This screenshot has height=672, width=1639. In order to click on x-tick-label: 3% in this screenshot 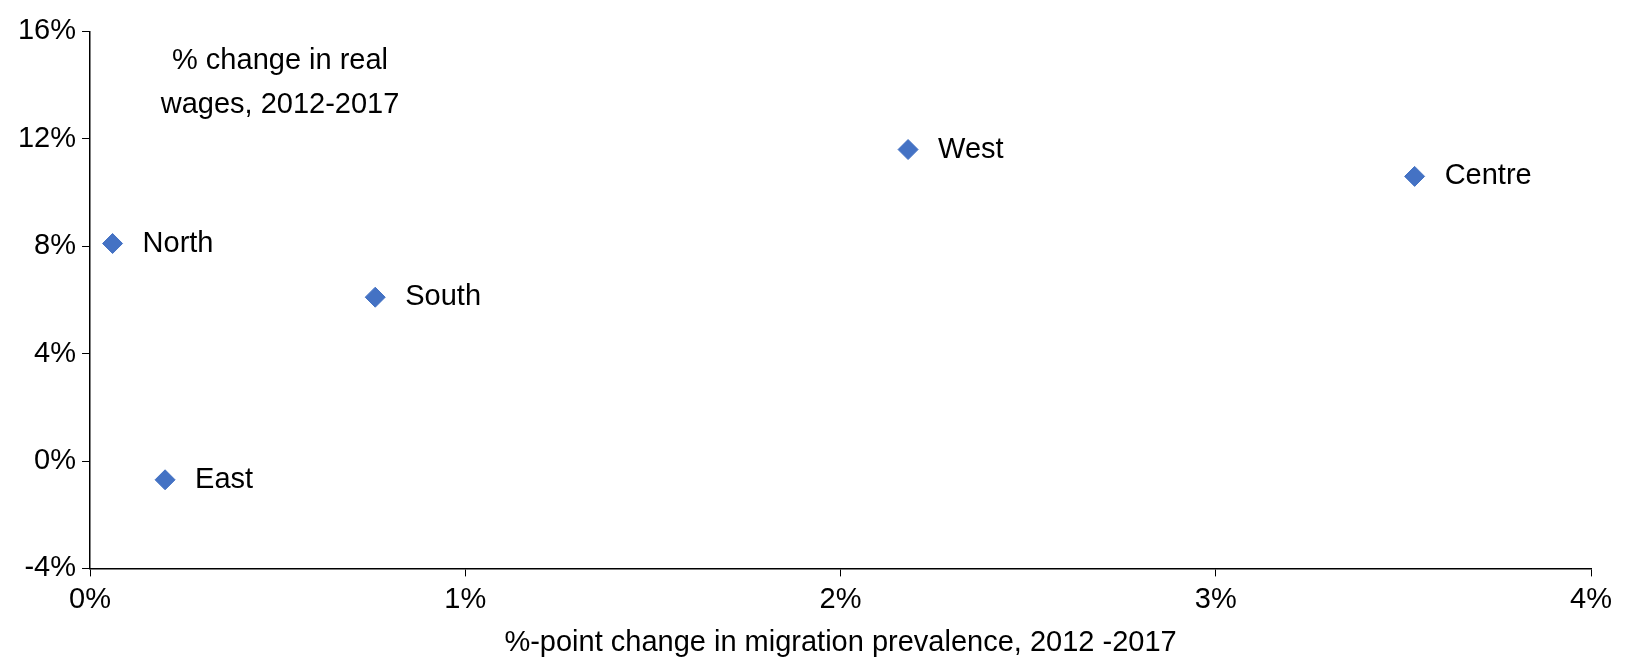, I will do `click(1215, 597)`.